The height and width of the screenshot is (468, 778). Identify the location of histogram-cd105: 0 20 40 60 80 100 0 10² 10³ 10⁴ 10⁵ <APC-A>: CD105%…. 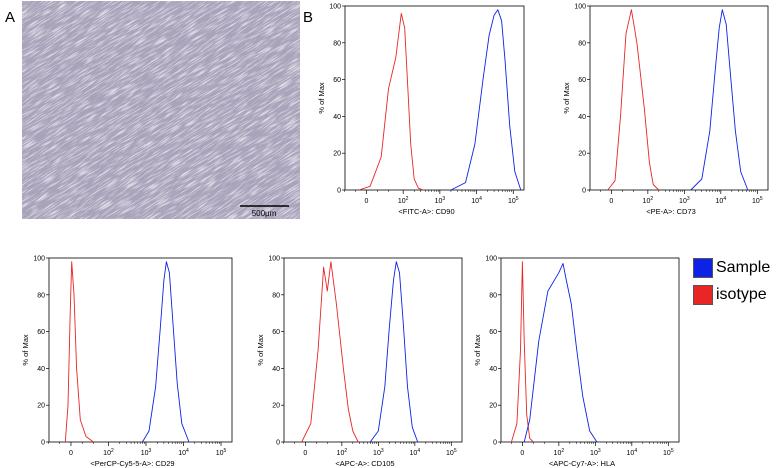
(355, 360).